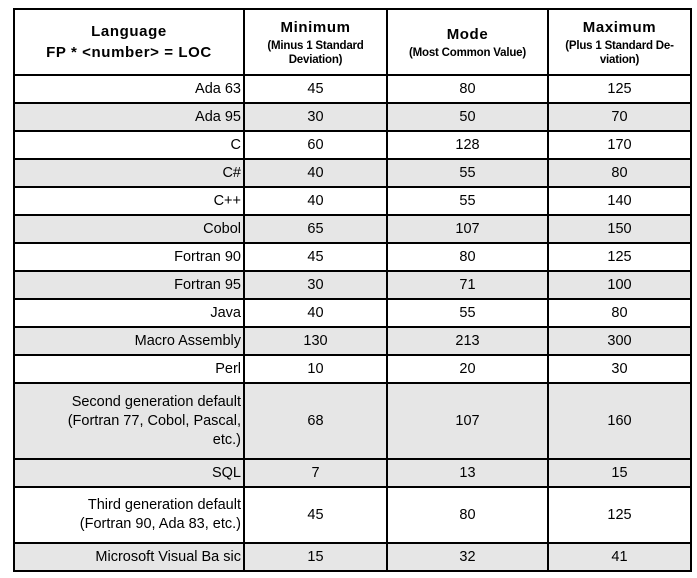 The width and height of the screenshot is (697, 578). Describe the element at coordinates (619, 53) in the screenshot. I see `header-maximum-subtitle: (Plus 1 Standard De- viation)` at that location.